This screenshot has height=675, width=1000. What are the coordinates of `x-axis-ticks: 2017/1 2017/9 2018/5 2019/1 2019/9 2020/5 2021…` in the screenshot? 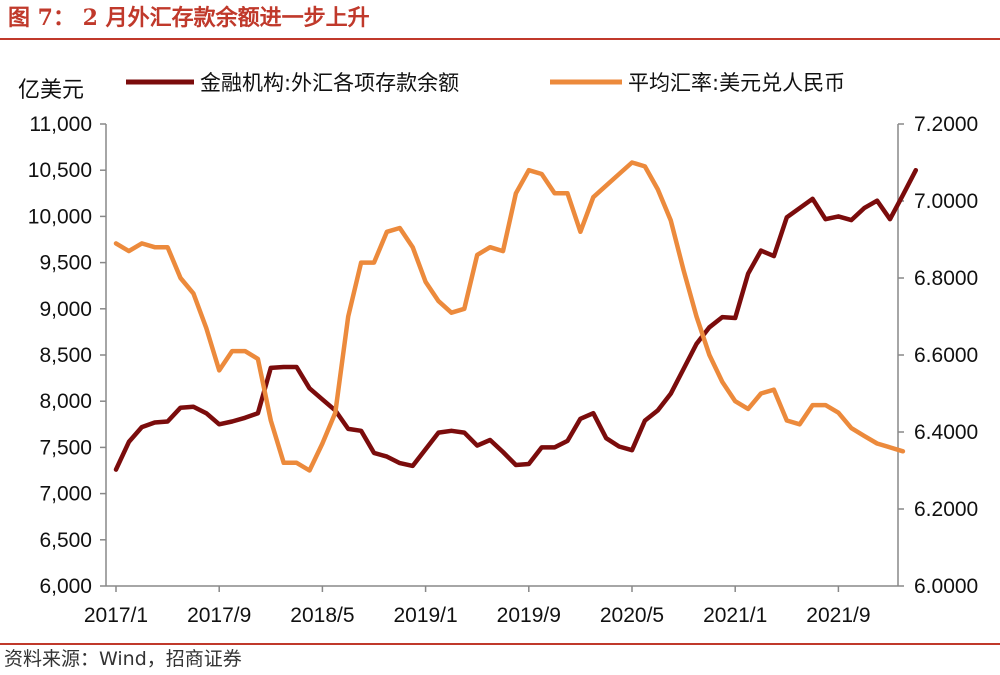 It's located at (477, 606).